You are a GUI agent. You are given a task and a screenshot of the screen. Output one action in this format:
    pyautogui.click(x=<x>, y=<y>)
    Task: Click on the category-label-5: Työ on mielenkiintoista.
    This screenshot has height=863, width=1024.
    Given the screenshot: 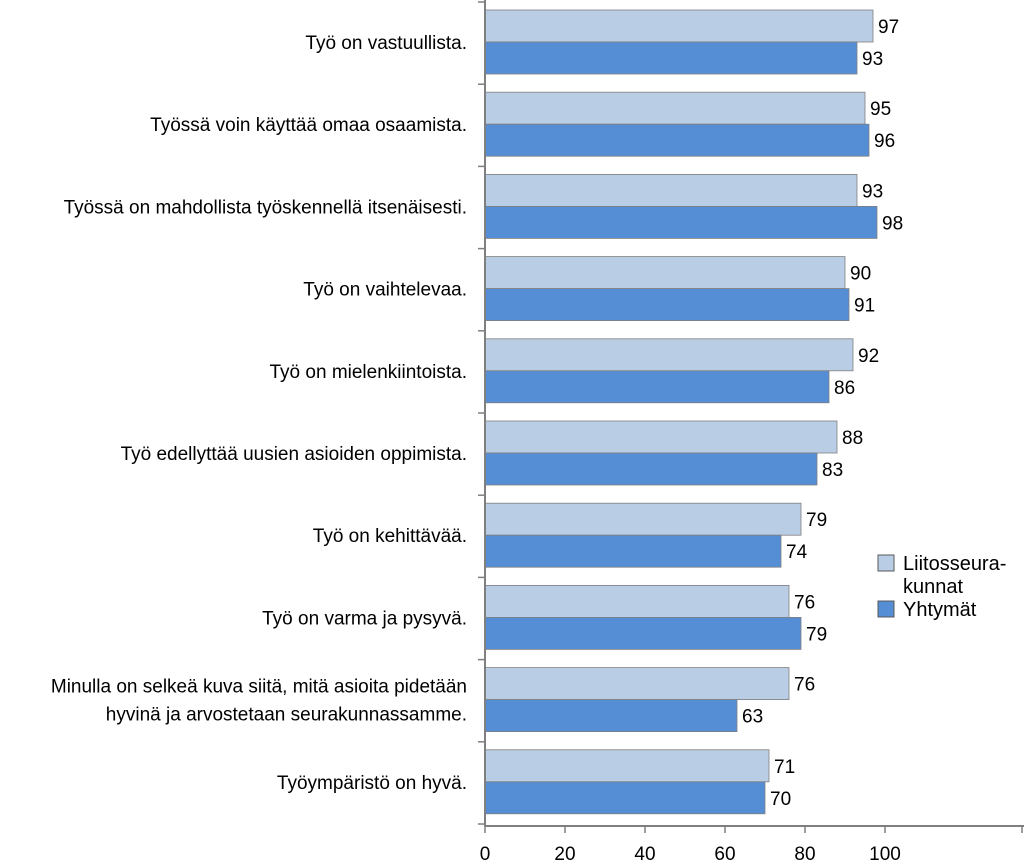 What is the action you would take?
    pyautogui.click(x=369, y=372)
    